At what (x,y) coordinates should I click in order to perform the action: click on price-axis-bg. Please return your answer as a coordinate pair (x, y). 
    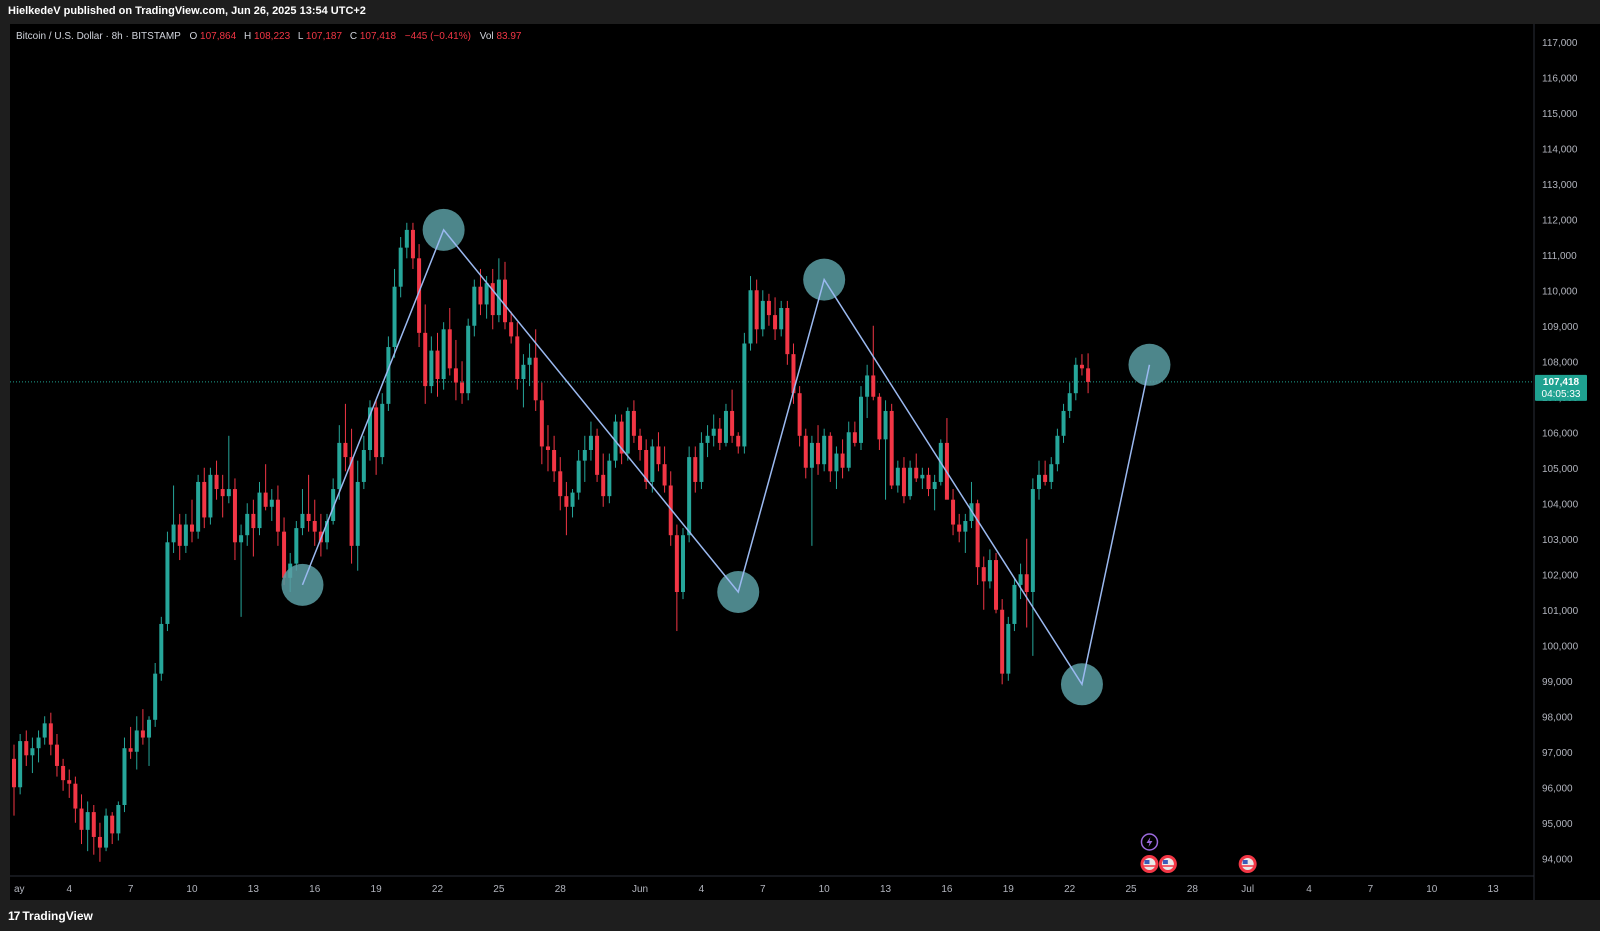
    Looking at the image, I should click on (1567, 462).